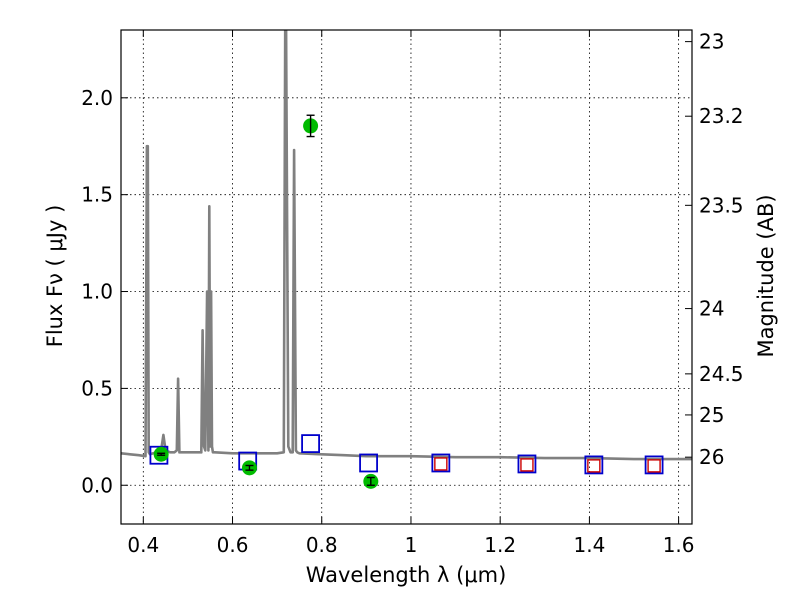  What do you see at coordinates (711, 457) in the screenshot?
I see `mag-tick-label: 26` at bounding box center [711, 457].